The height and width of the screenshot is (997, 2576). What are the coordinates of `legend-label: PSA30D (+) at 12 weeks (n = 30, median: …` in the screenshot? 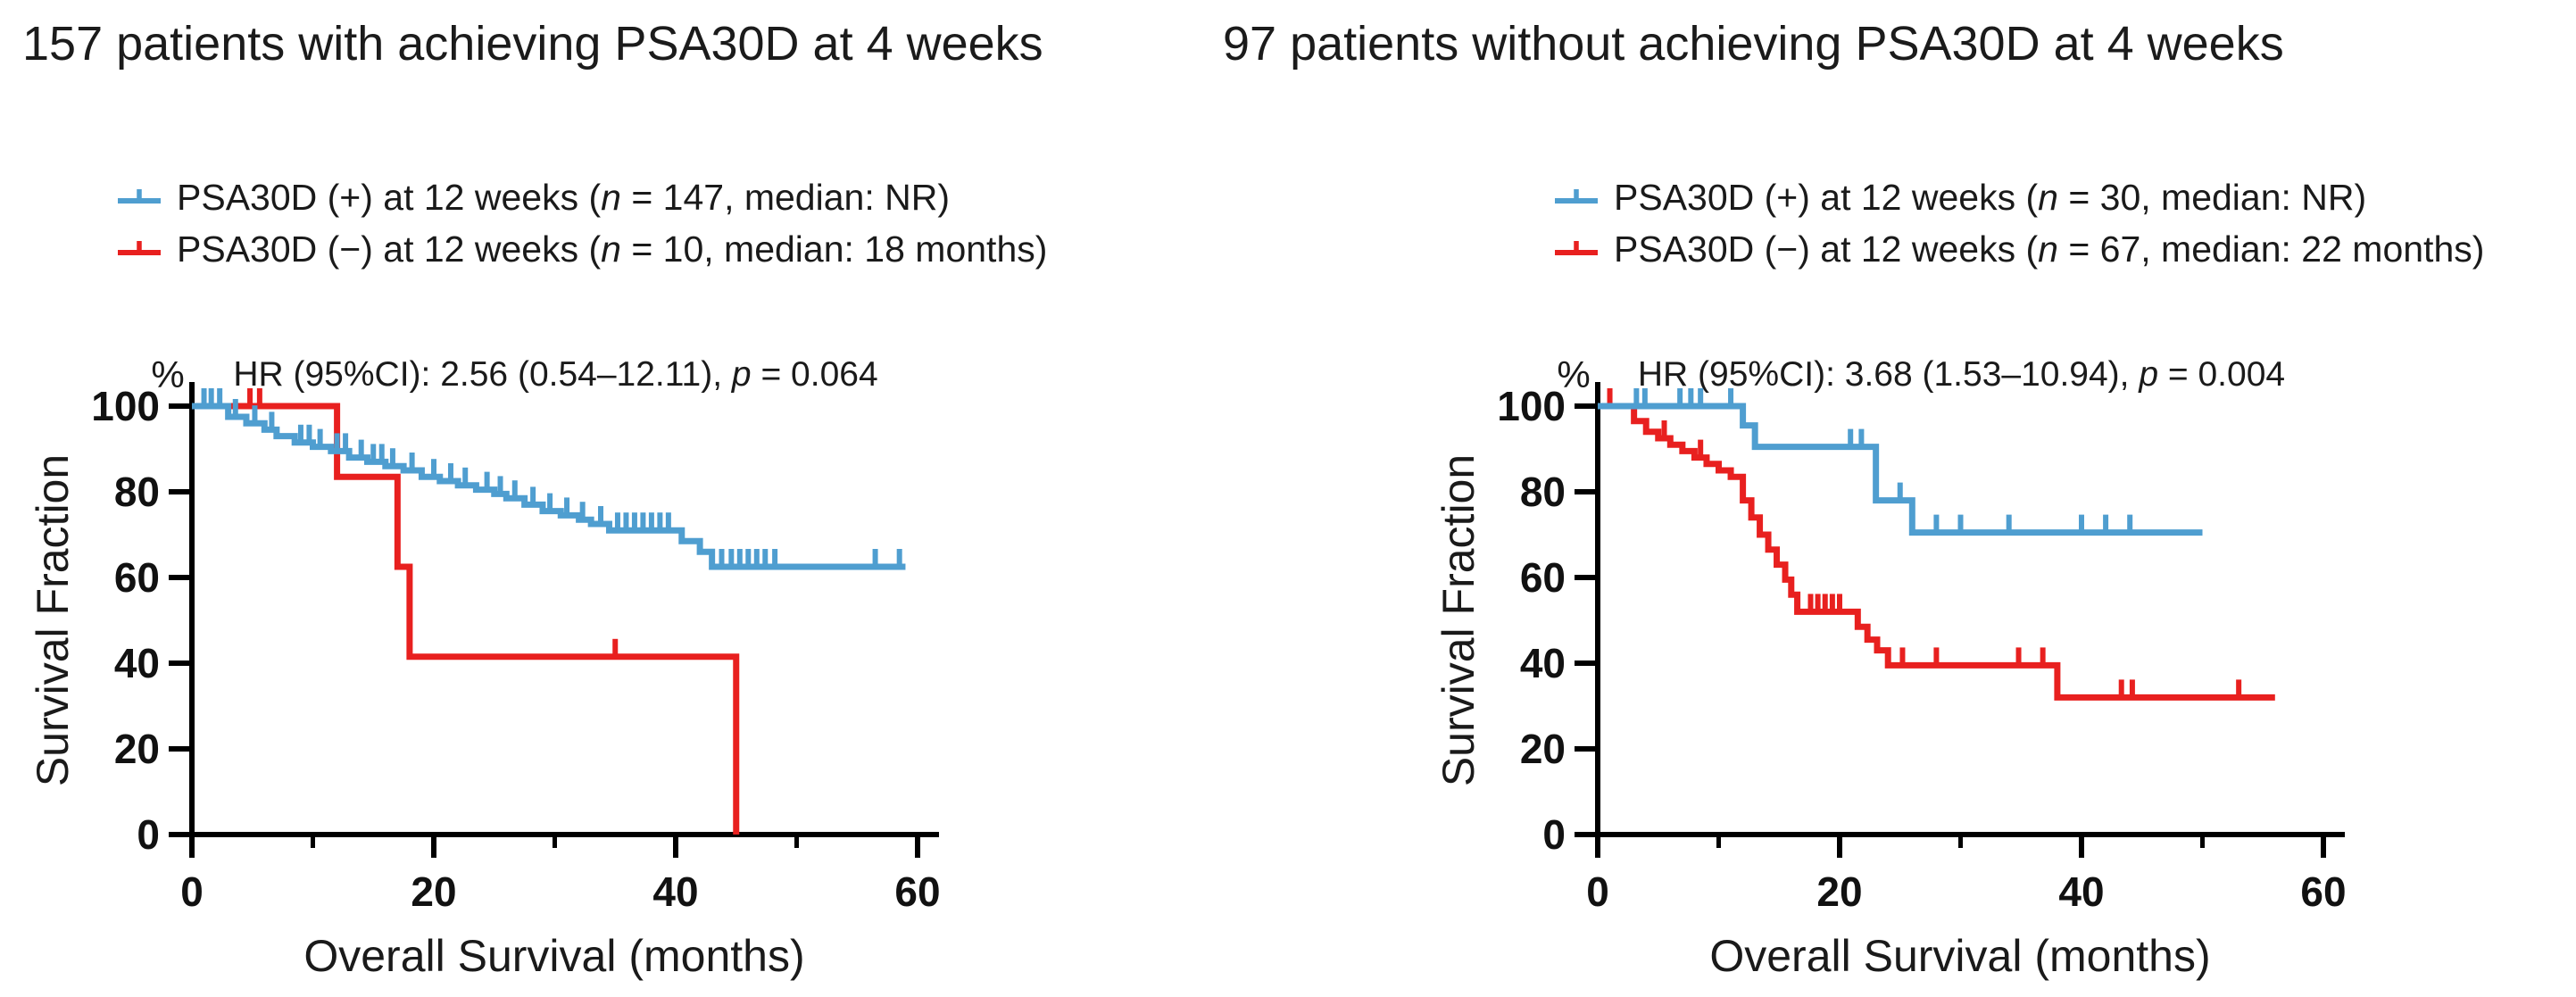 It's located at (1991, 197).